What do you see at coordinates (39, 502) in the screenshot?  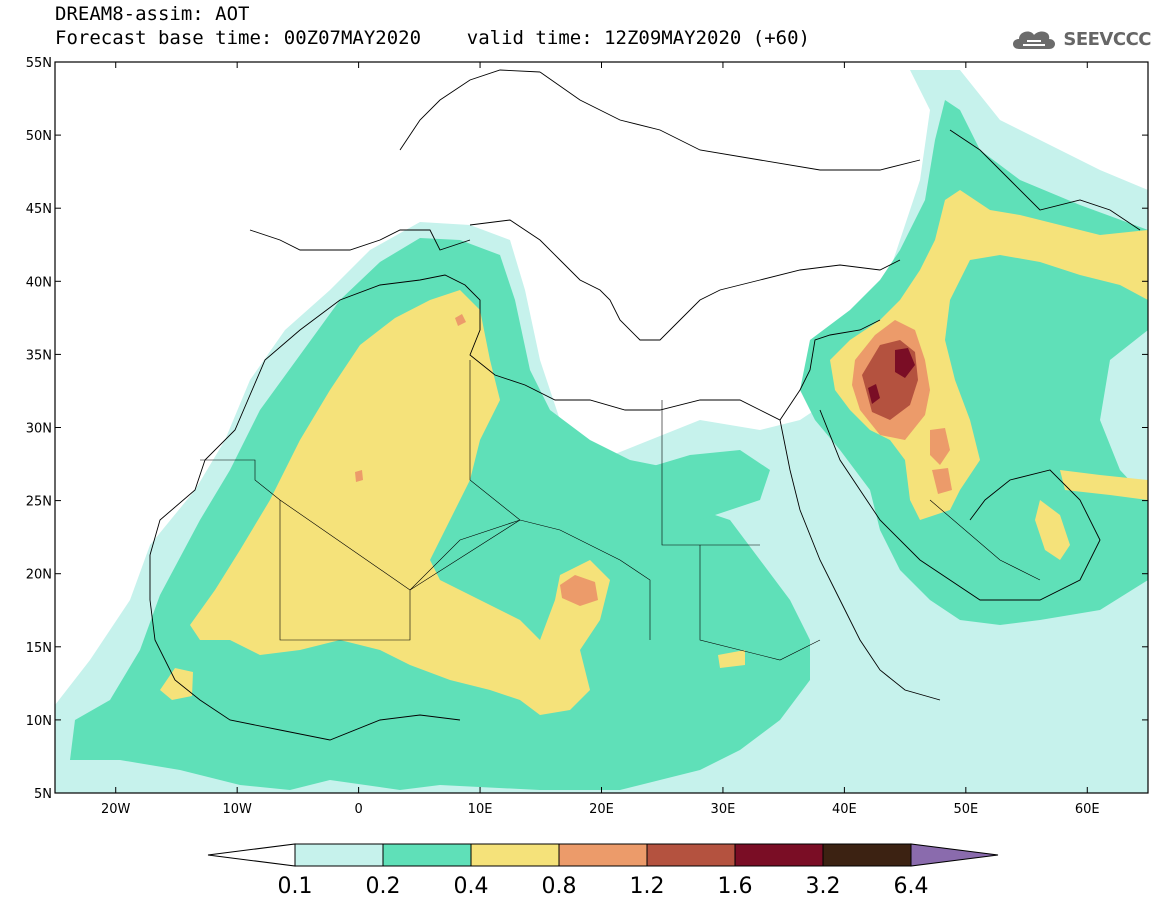 I see `y-tick-label: 25N` at bounding box center [39, 502].